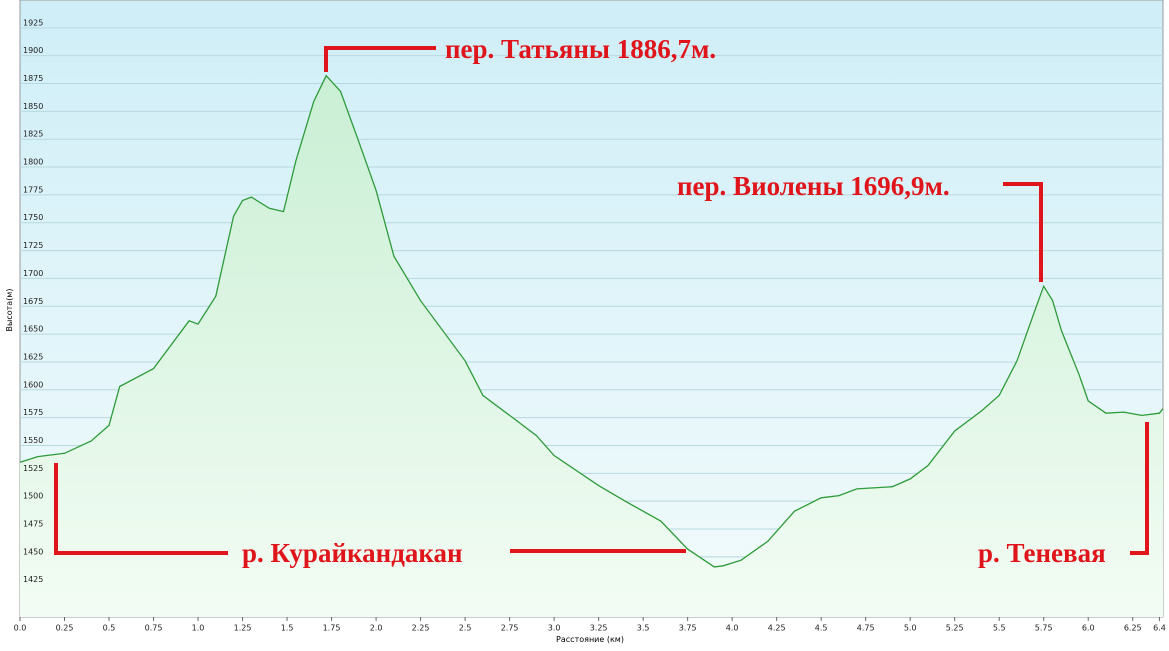  I want to click on y-tick-label: 1600, so click(33, 384).